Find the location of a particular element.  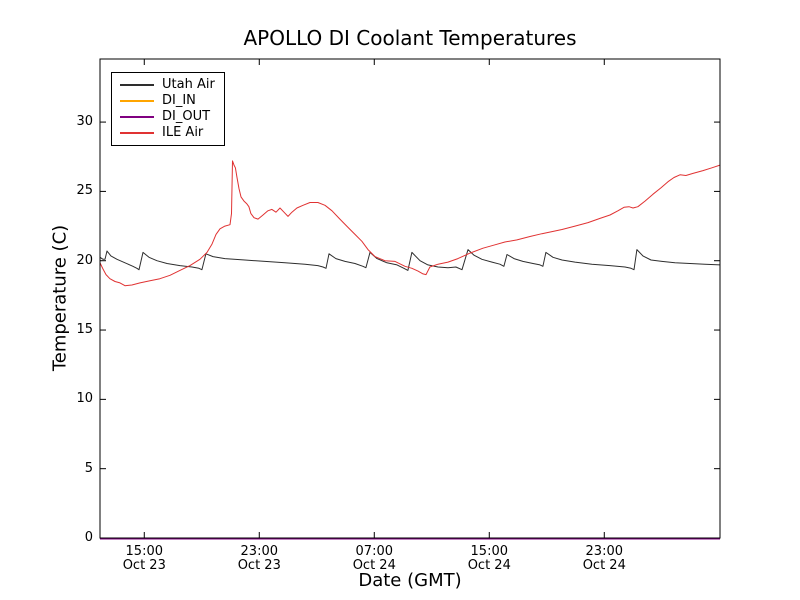

legend-label: Utah Air is located at coordinates (188, 84).